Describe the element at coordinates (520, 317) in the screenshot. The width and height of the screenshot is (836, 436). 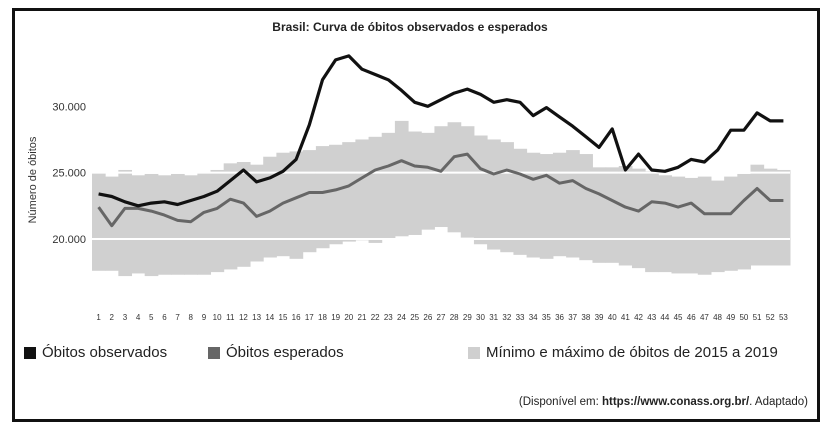
I see `x-tick-label: 33` at that location.